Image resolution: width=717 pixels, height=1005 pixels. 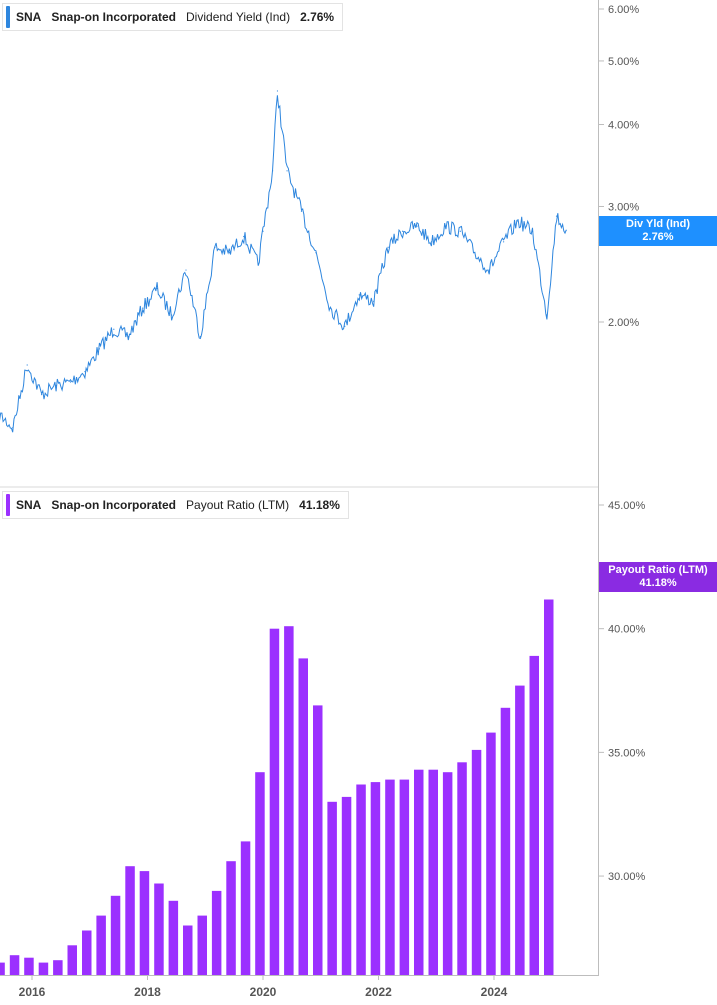 I want to click on payout-legend-metric: Payout Ratio (LTM), so click(x=238, y=505).